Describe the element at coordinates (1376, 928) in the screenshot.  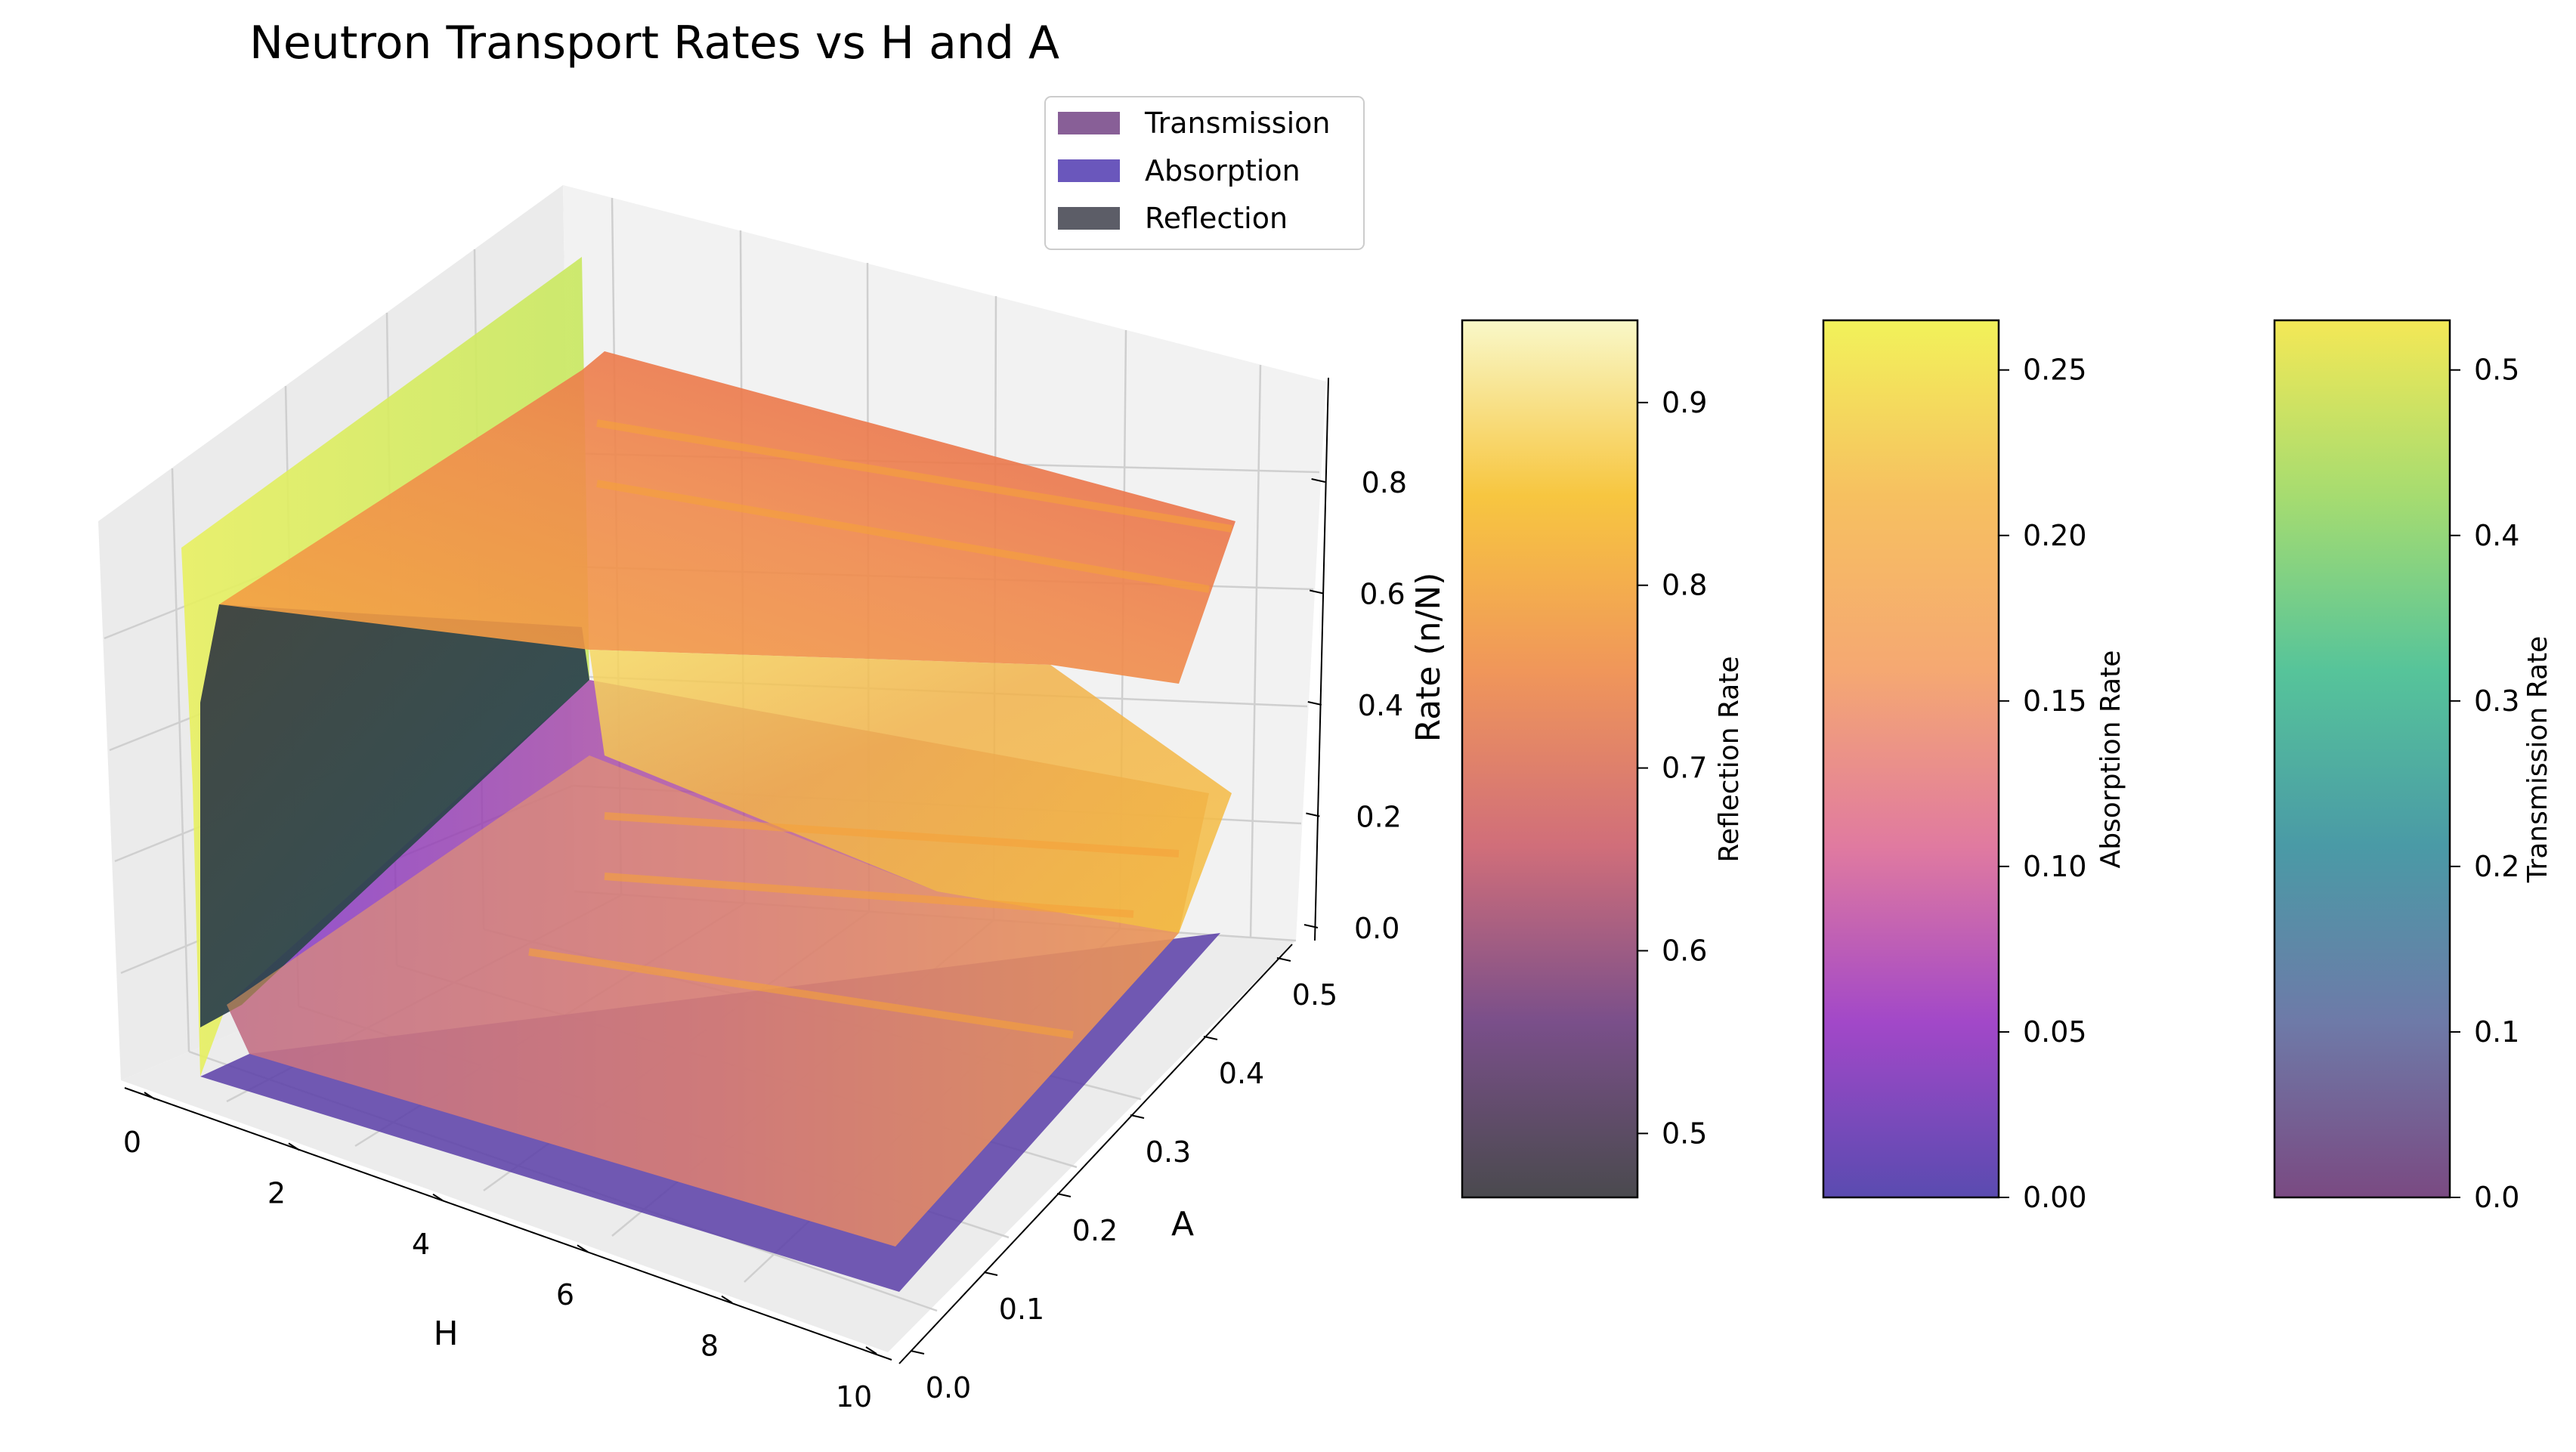
I see `z-tick-label: 0.0` at that location.